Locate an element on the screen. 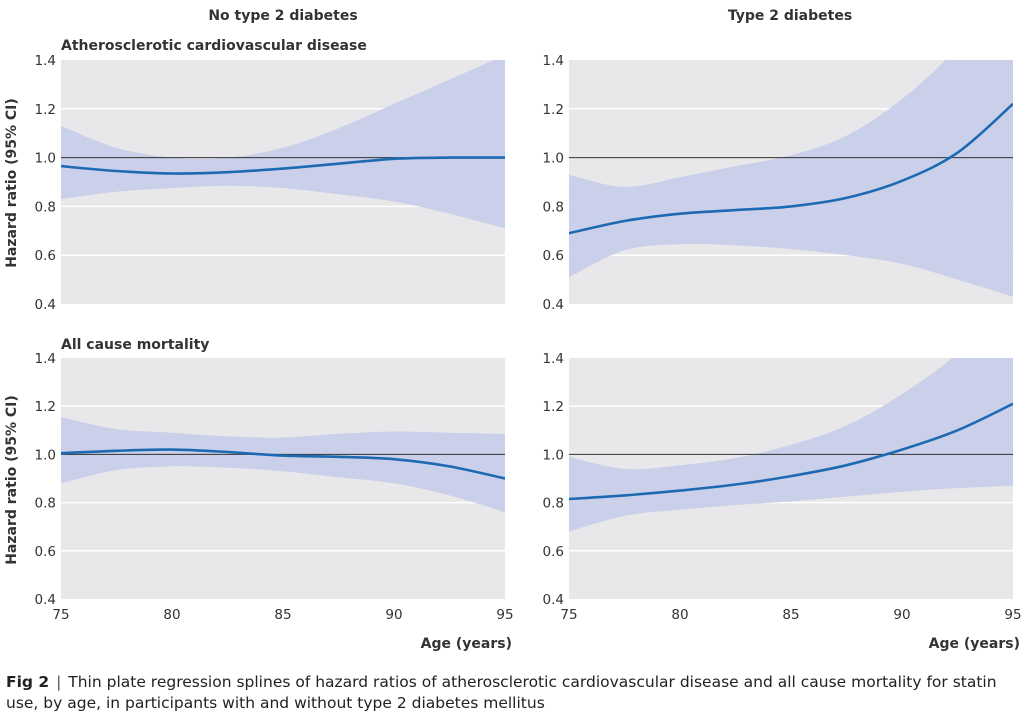  x-axis-label-right: Age (years) is located at coordinates (974, 644).